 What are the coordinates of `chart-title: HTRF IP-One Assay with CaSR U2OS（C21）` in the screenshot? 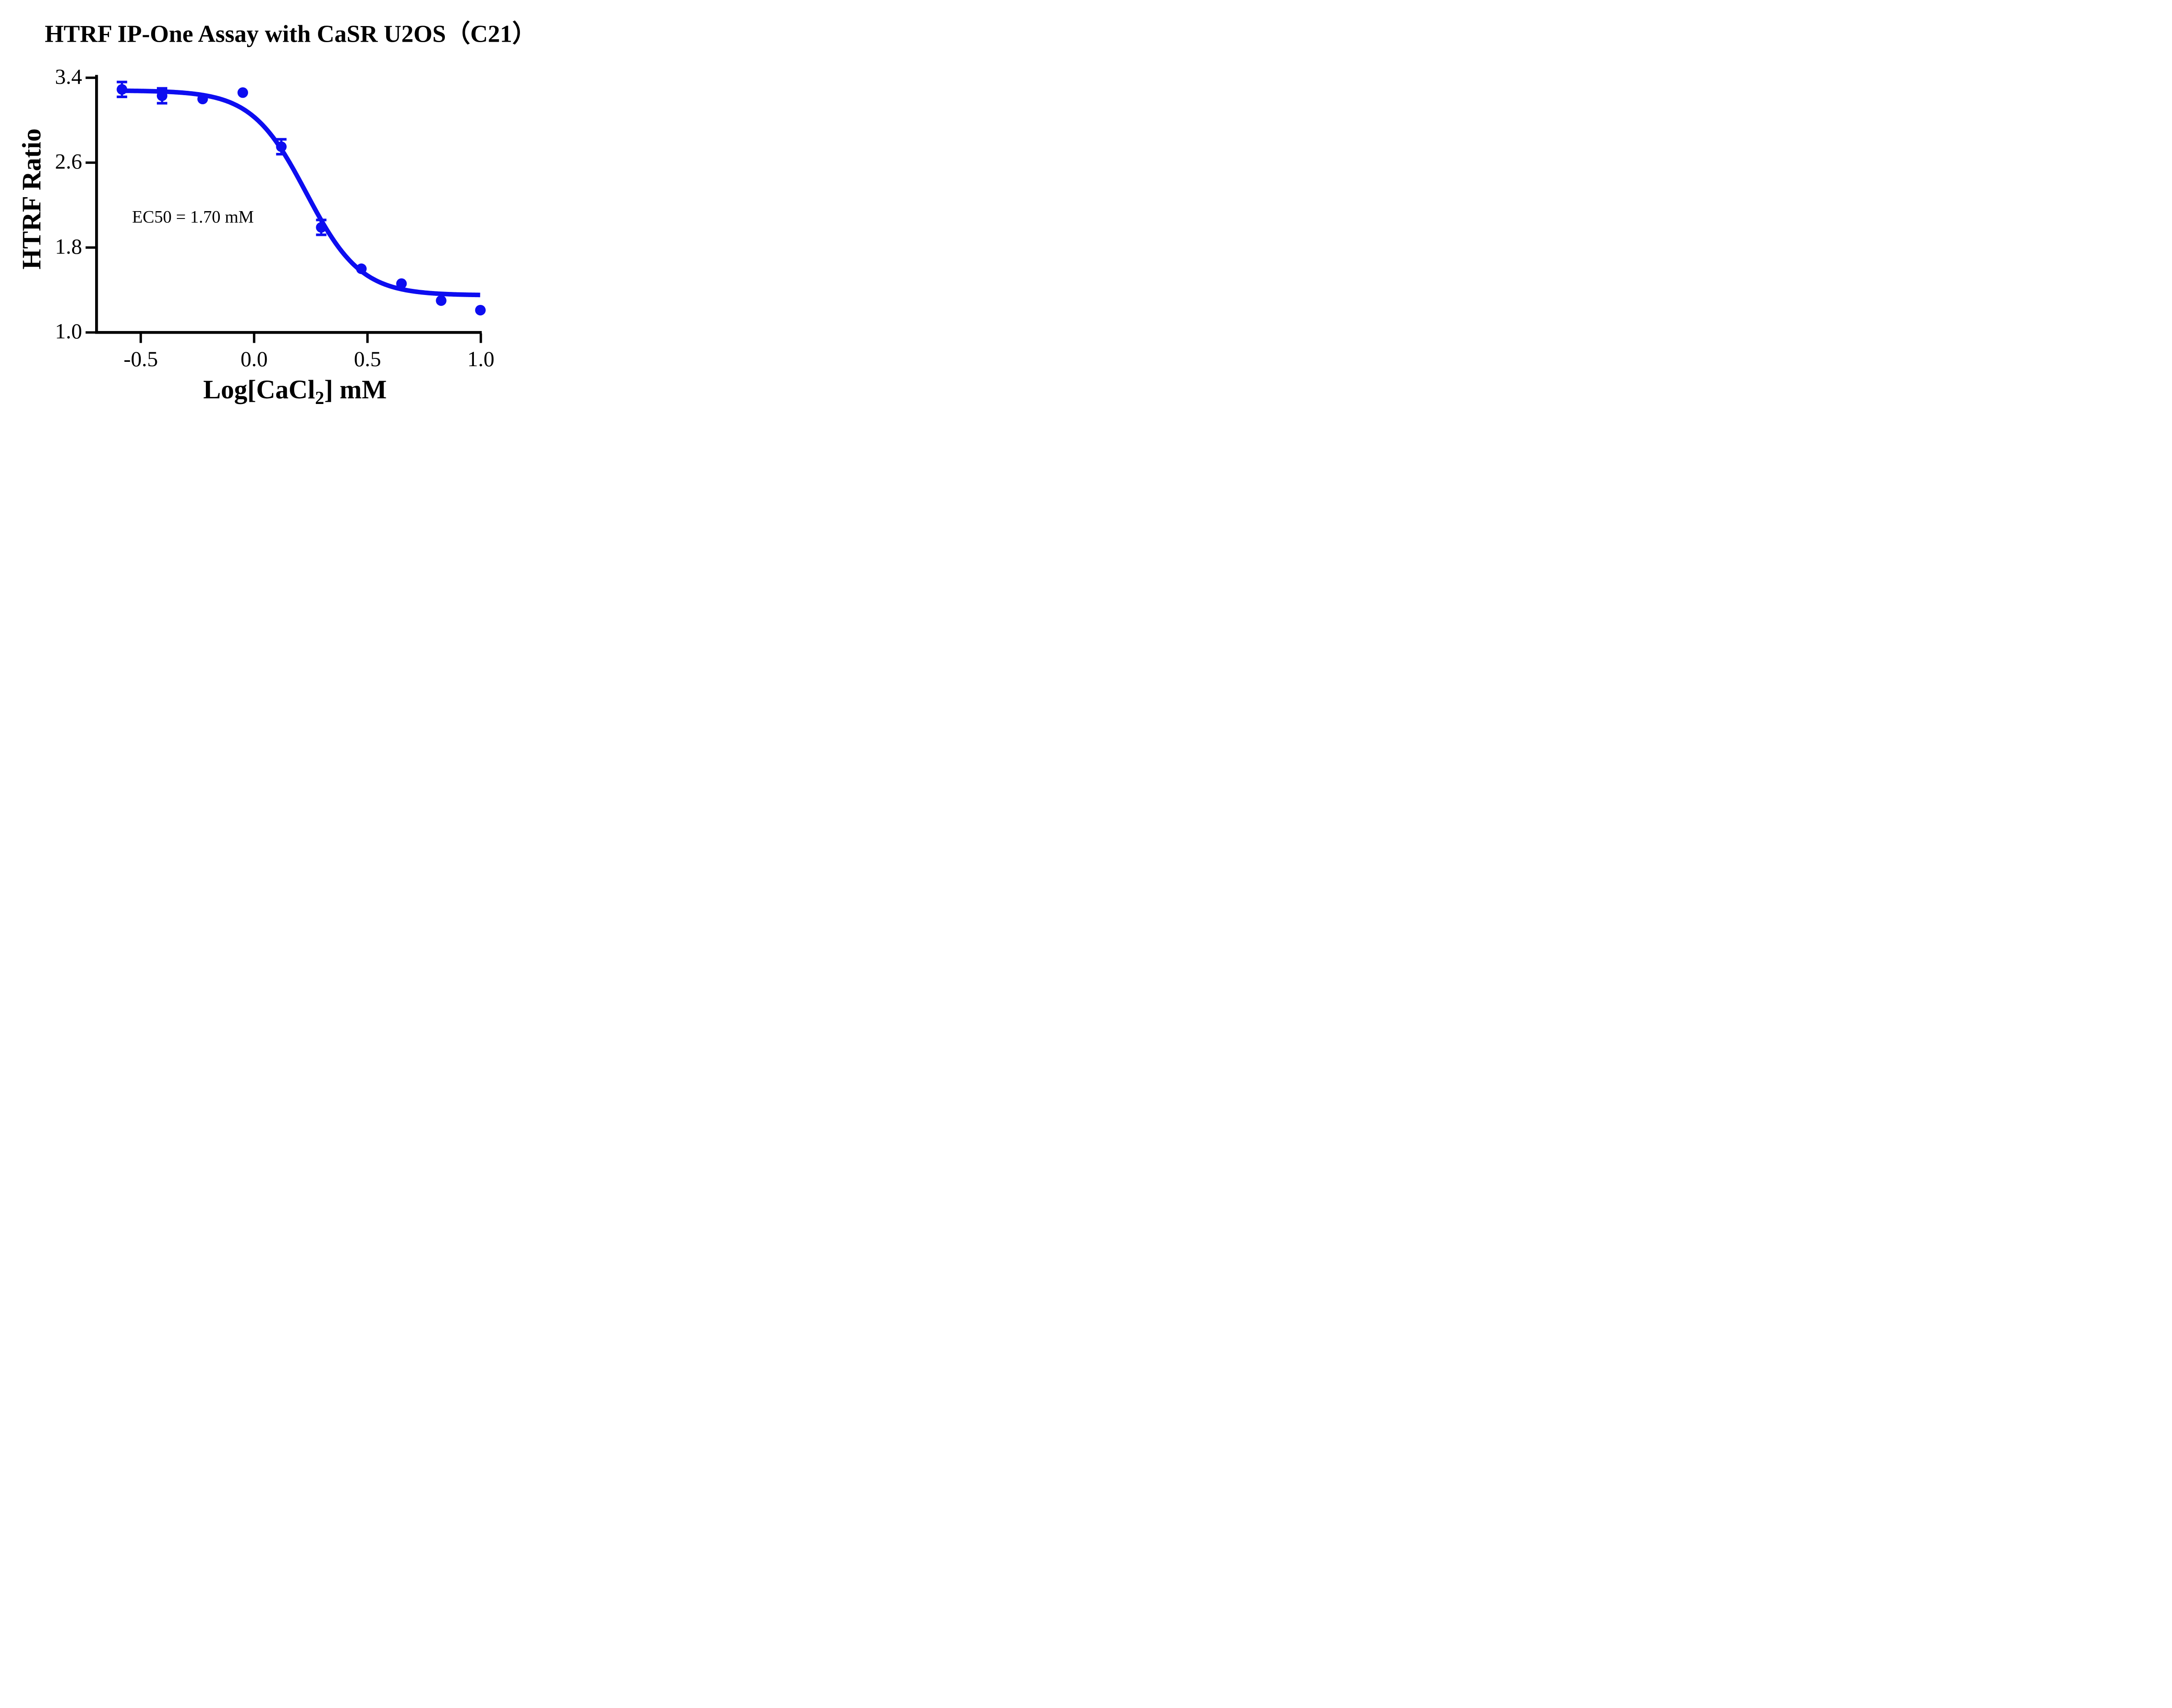 It's located at (290, 34).